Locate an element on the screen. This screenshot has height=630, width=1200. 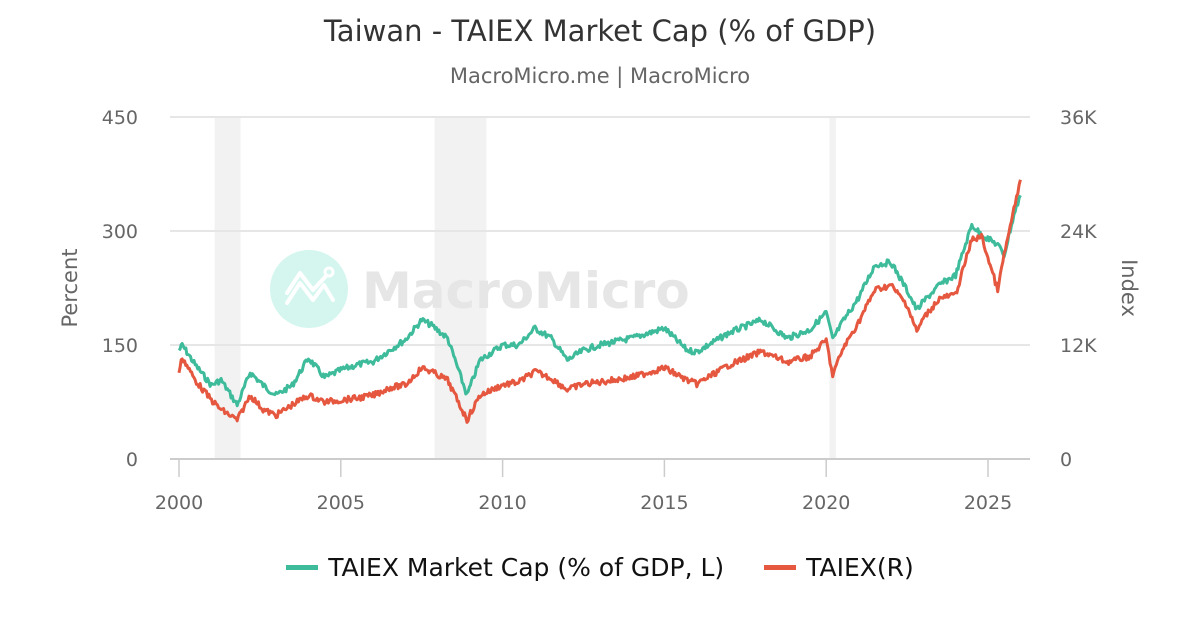
watermark-text: MacroMicro is located at coordinates (526, 291).